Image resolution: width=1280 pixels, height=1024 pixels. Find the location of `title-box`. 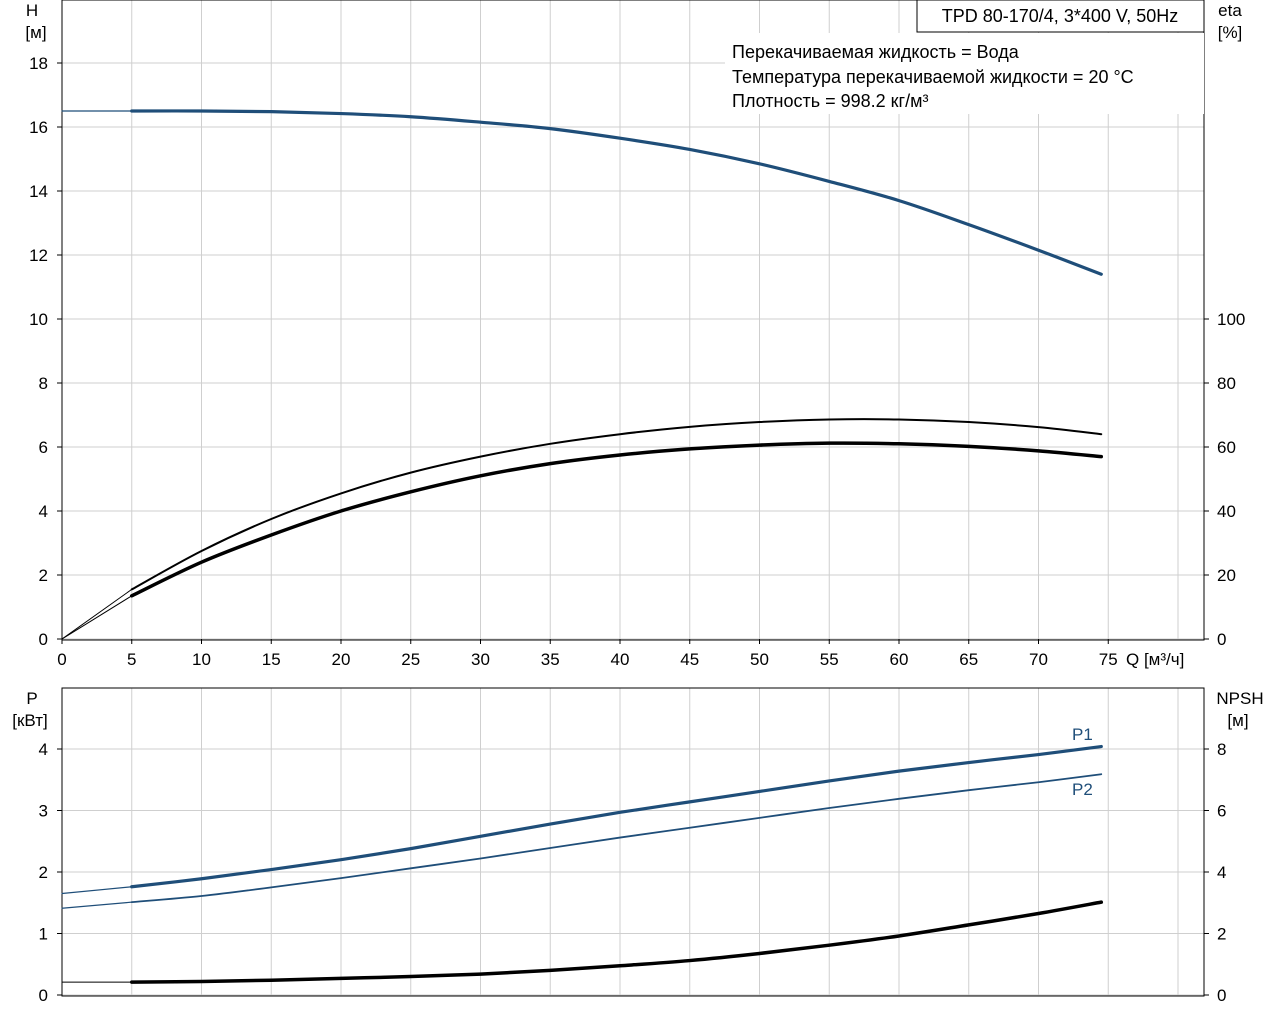

title-box is located at coordinates (1060, 16).